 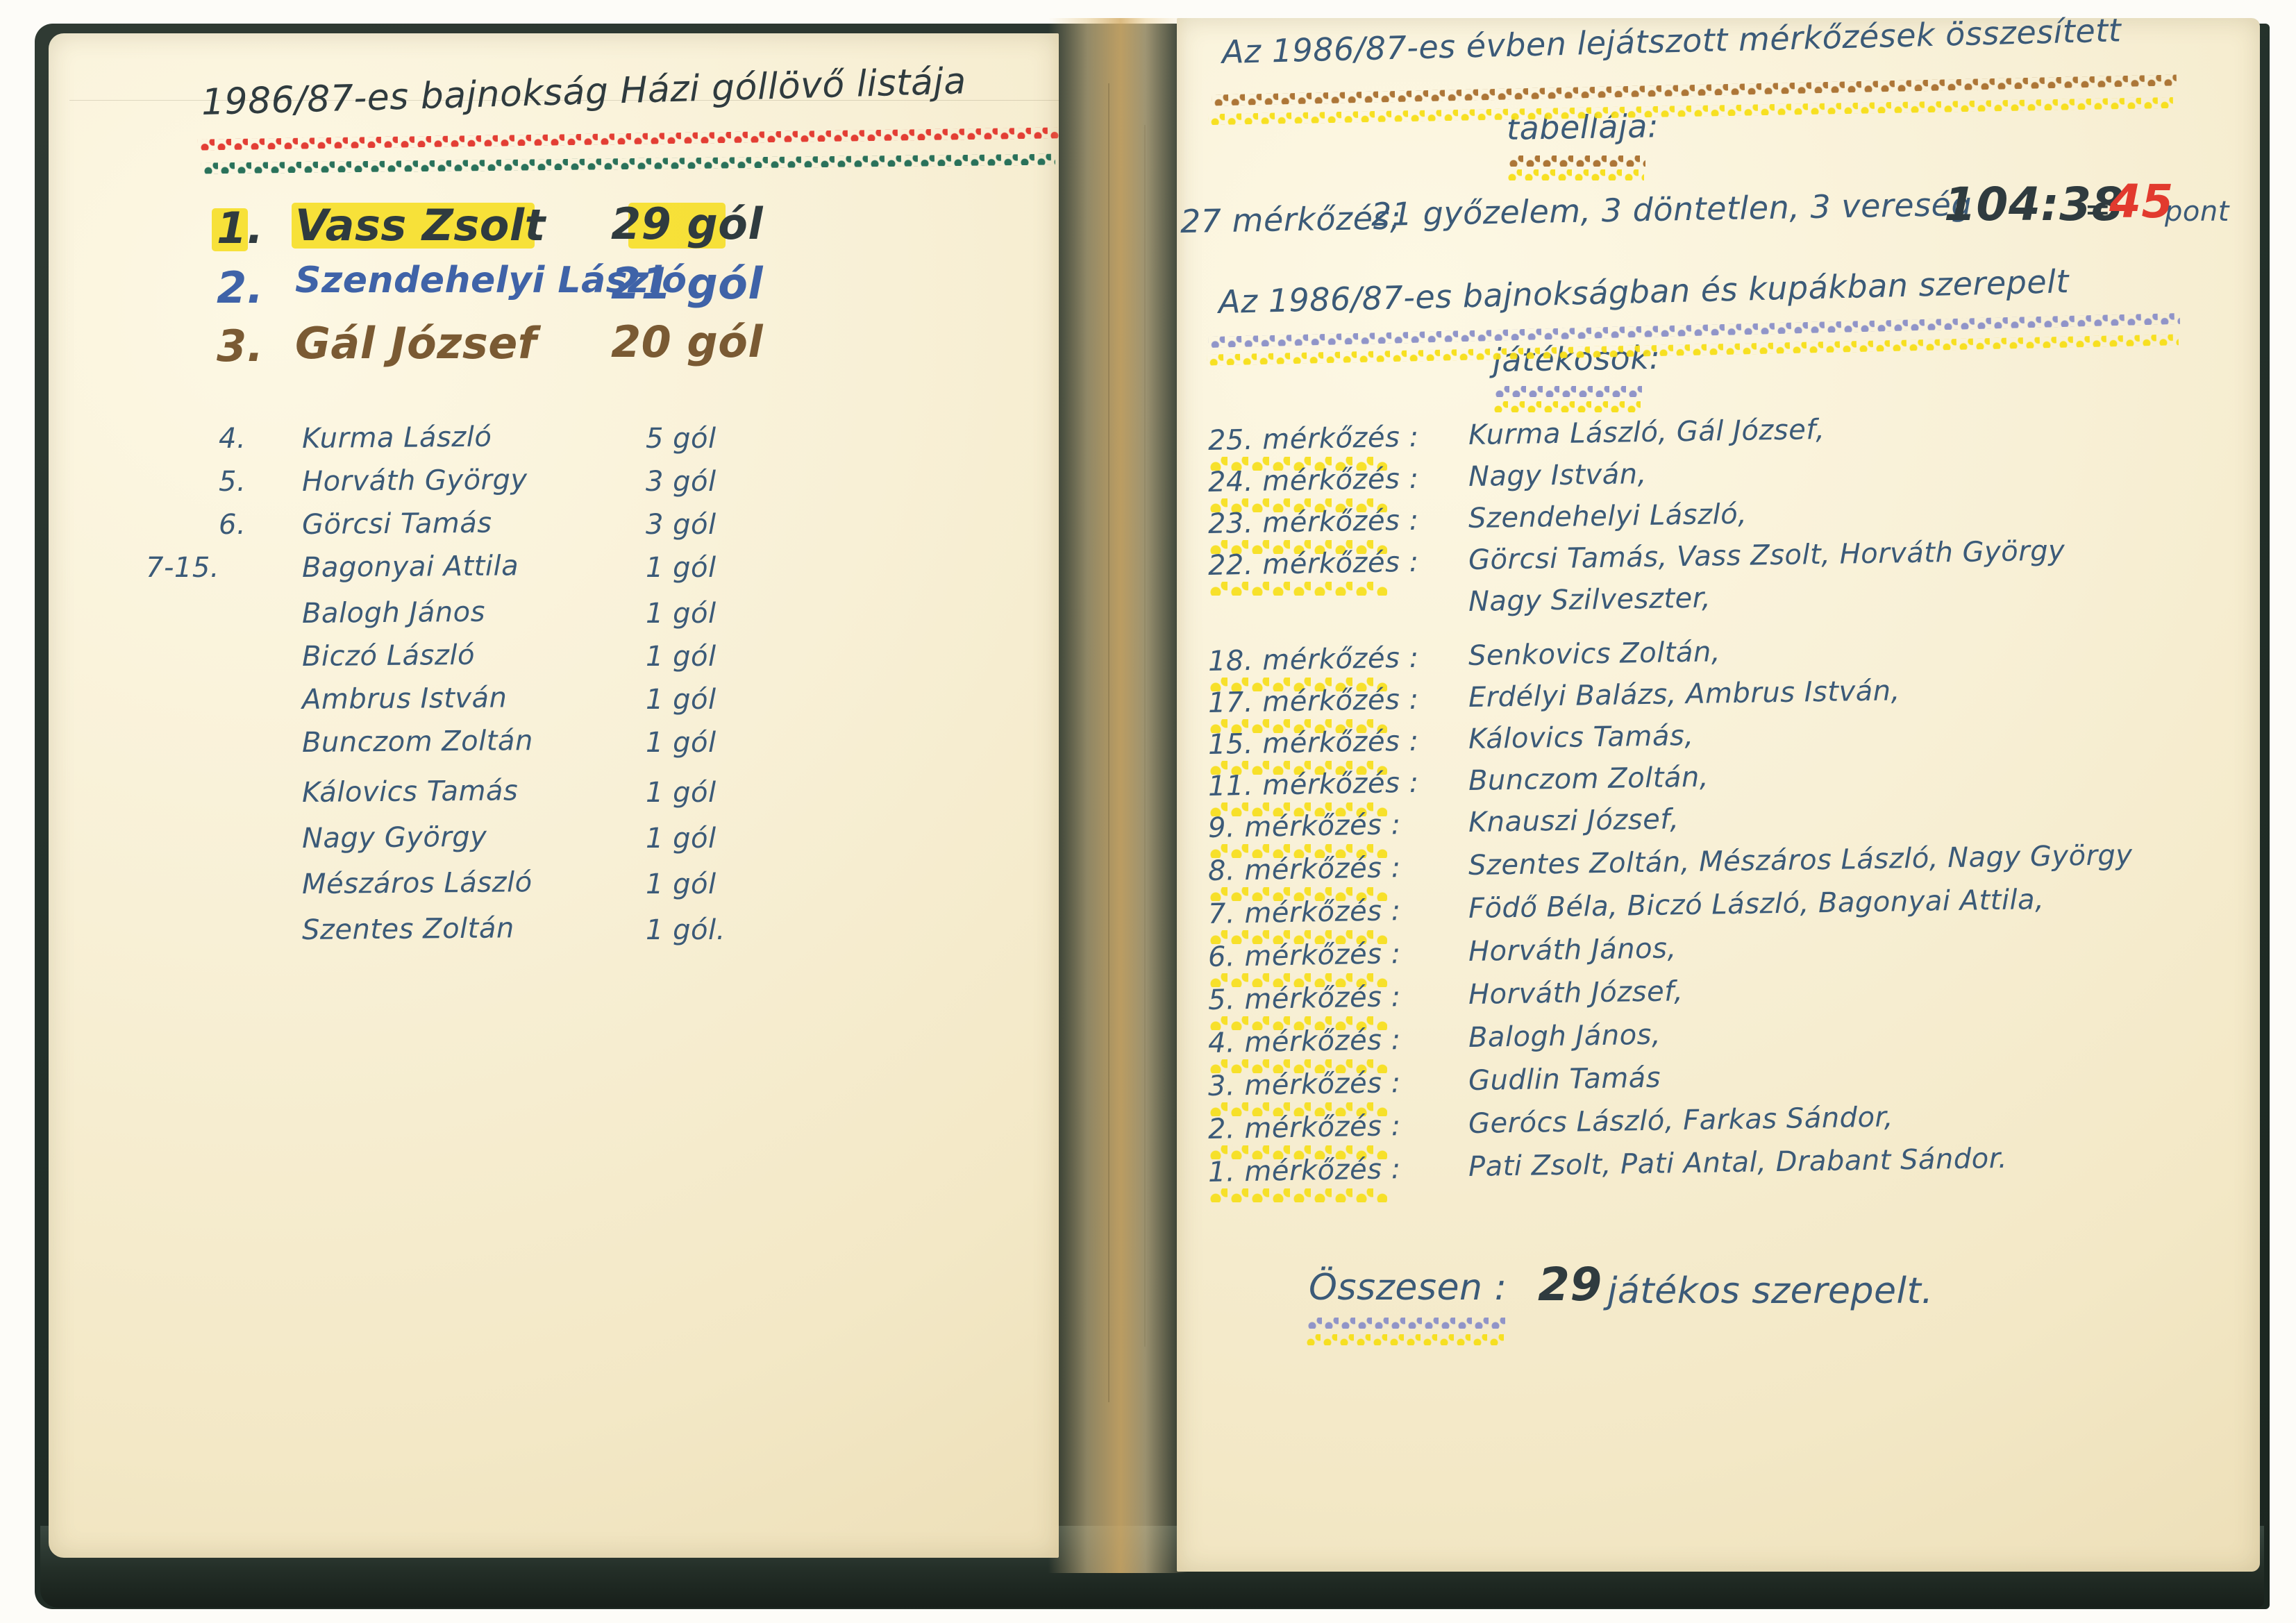 I want to click on appearance-count-5: 18. mérkőzés :, so click(x=1313, y=659).